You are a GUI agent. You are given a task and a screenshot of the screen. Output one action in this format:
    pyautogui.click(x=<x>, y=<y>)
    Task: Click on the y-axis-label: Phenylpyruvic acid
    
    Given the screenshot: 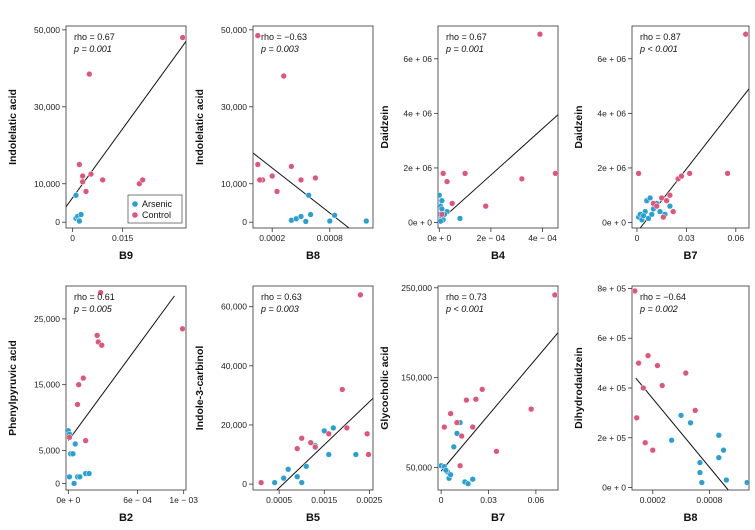 What is the action you would take?
    pyautogui.click(x=13, y=388)
    